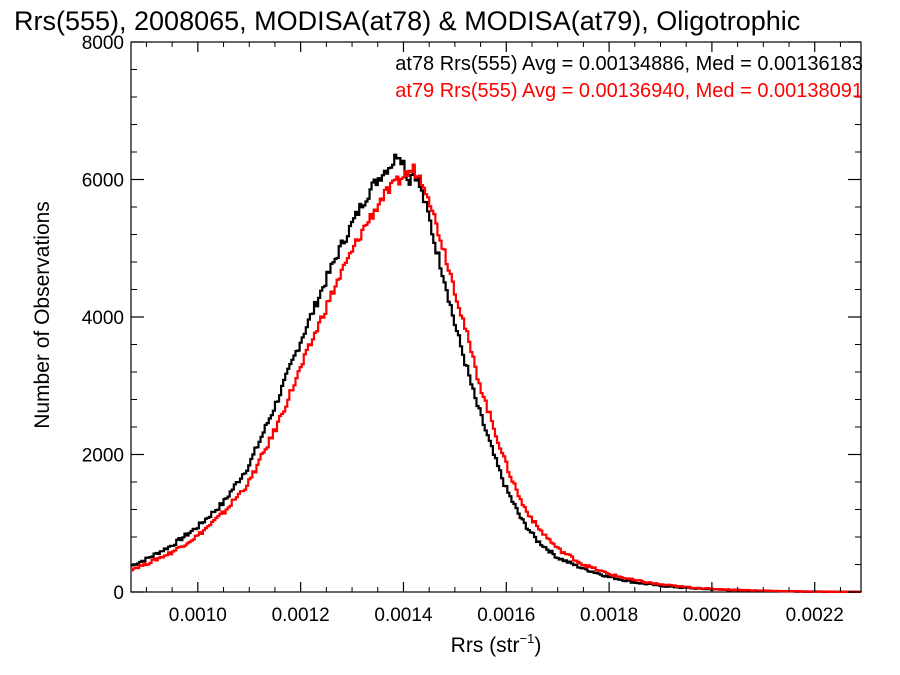 The height and width of the screenshot is (675, 900). I want to click on x-tick-label: 0.0020, so click(712, 615).